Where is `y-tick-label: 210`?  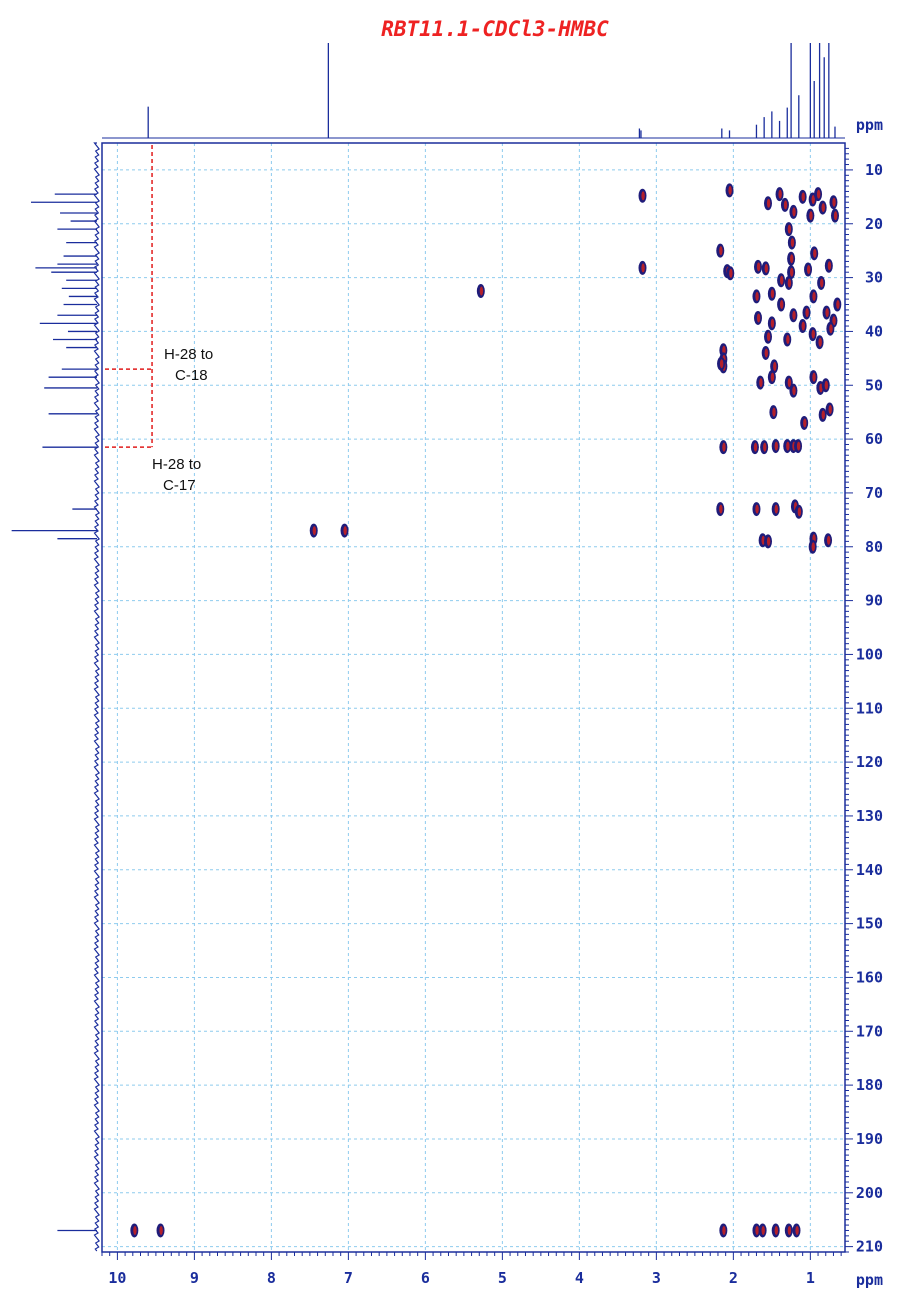 y-tick-label: 210 is located at coordinates (869, 1247).